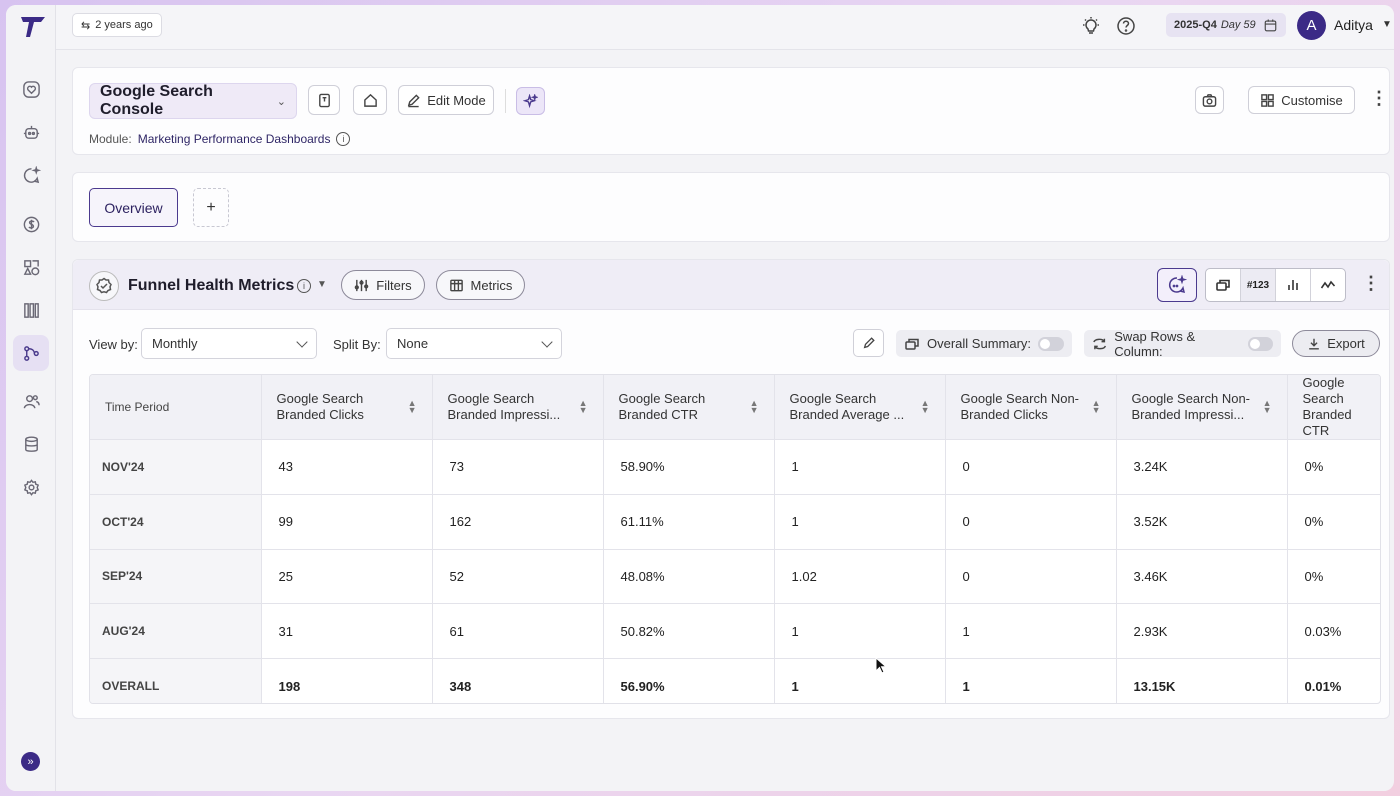  I want to click on ai-insights-button, so click(1177, 285).